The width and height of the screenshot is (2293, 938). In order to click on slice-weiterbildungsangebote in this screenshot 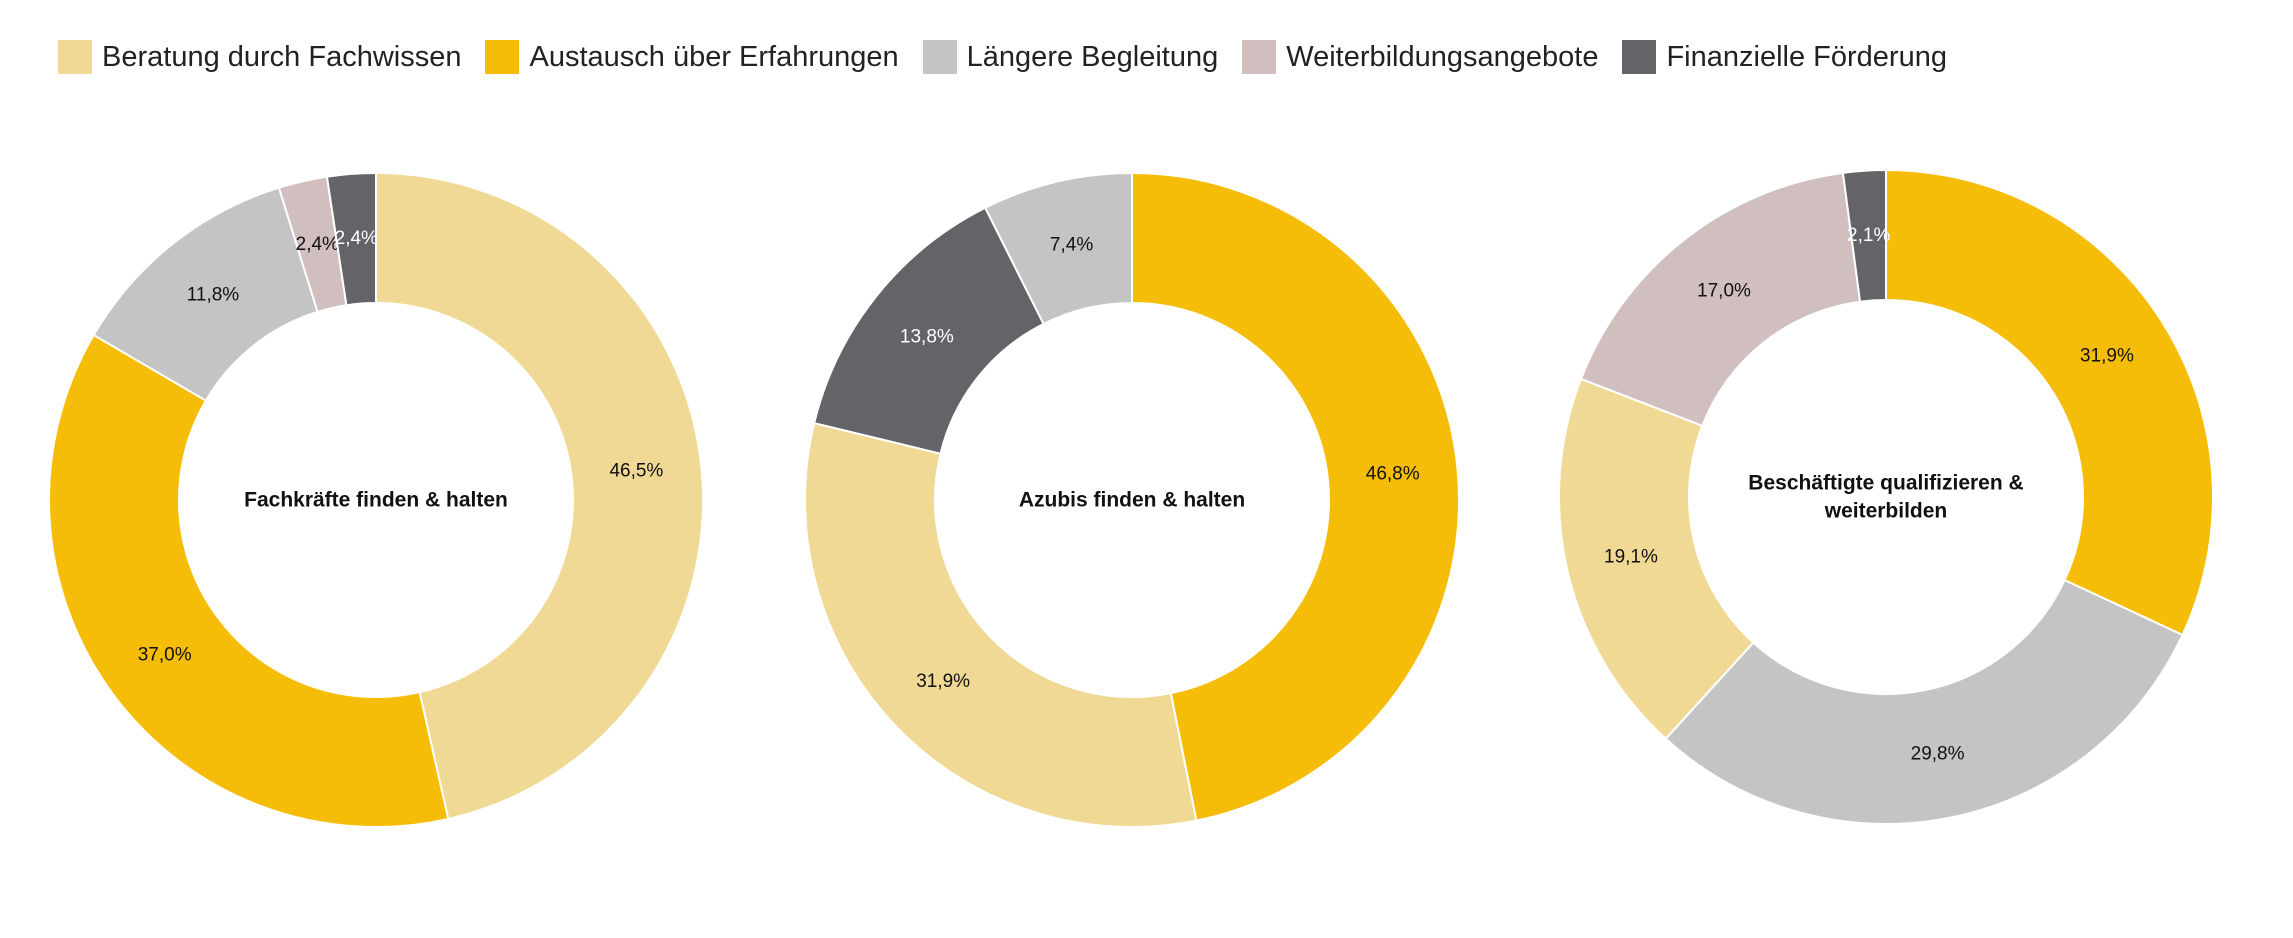, I will do `click(1720, 299)`.